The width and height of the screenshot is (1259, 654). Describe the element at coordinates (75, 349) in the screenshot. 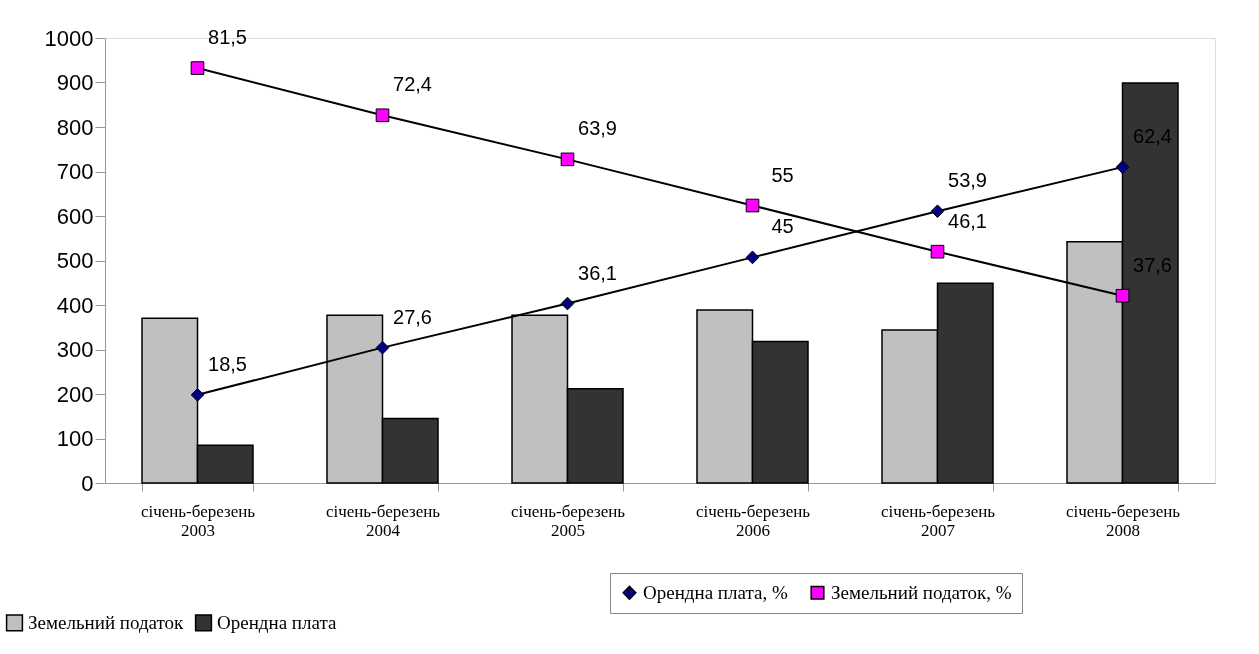

I see `y-tick-label: 300` at that location.